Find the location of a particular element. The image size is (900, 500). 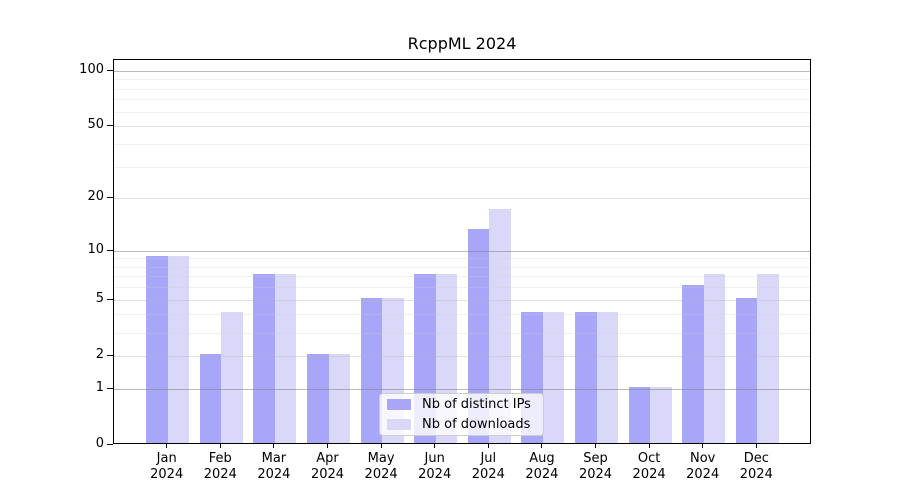

x-tick-label-aug: Aug 2024 is located at coordinates (542, 466).